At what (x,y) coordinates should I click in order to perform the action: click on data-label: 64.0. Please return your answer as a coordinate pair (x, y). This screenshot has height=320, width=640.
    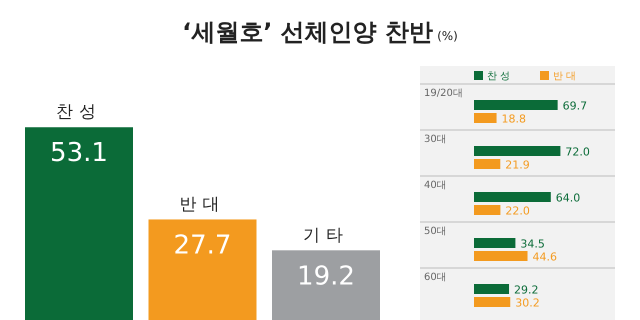
    Looking at the image, I should click on (568, 198).